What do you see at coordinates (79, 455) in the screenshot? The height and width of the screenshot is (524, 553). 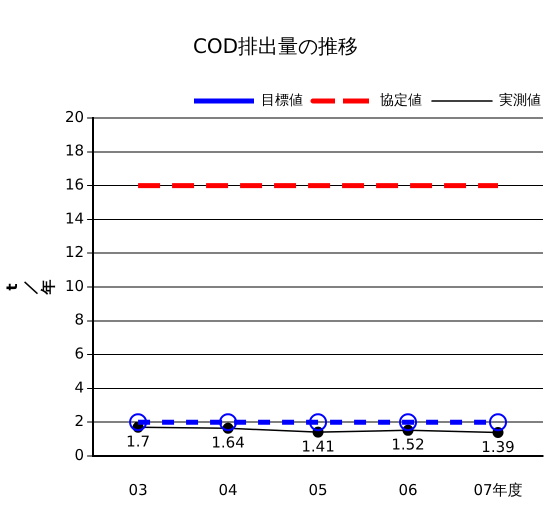 I see `y-tick-label: 0` at bounding box center [79, 455].